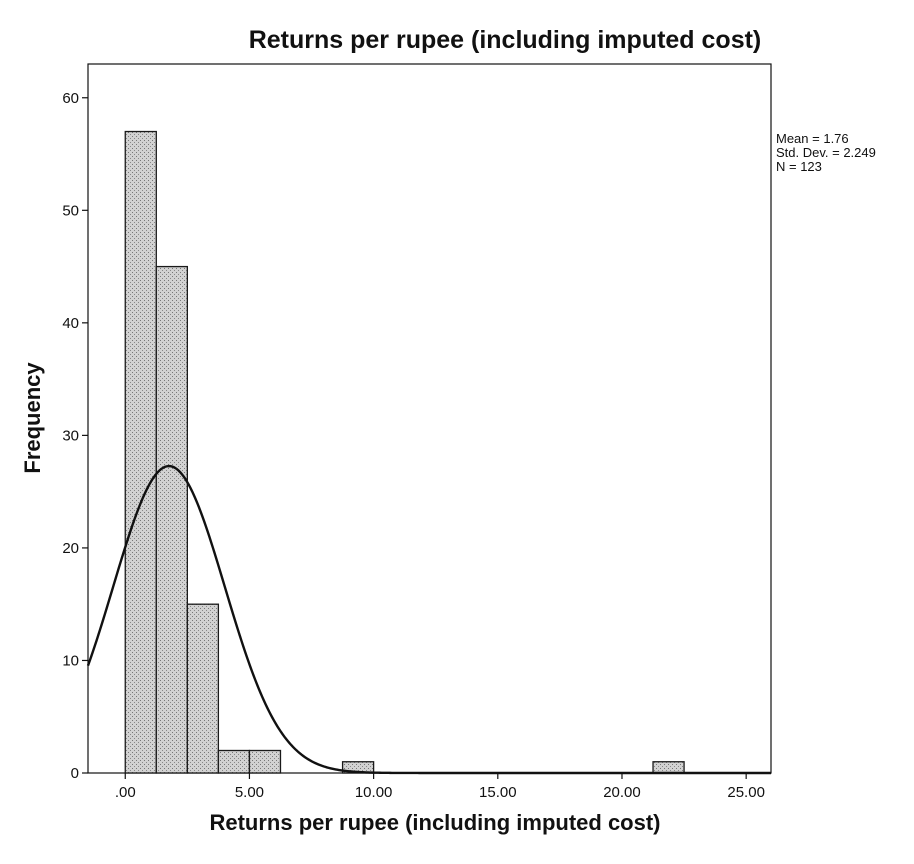 This screenshot has width=914, height=864. What do you see at coordinates (812, 138) in the screenshot?
I see `stat-mean: Mean = 1.76` at bounding box center [812, 138].